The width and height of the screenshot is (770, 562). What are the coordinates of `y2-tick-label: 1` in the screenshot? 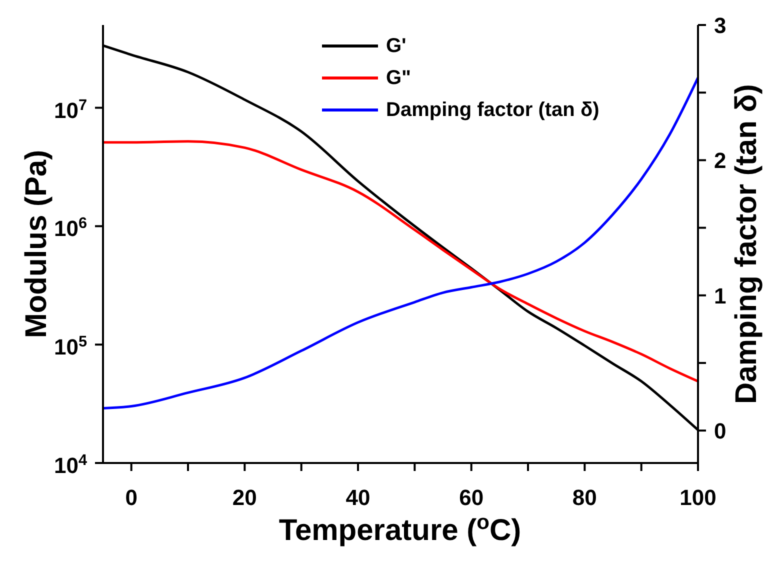 It's located at (720, 295).